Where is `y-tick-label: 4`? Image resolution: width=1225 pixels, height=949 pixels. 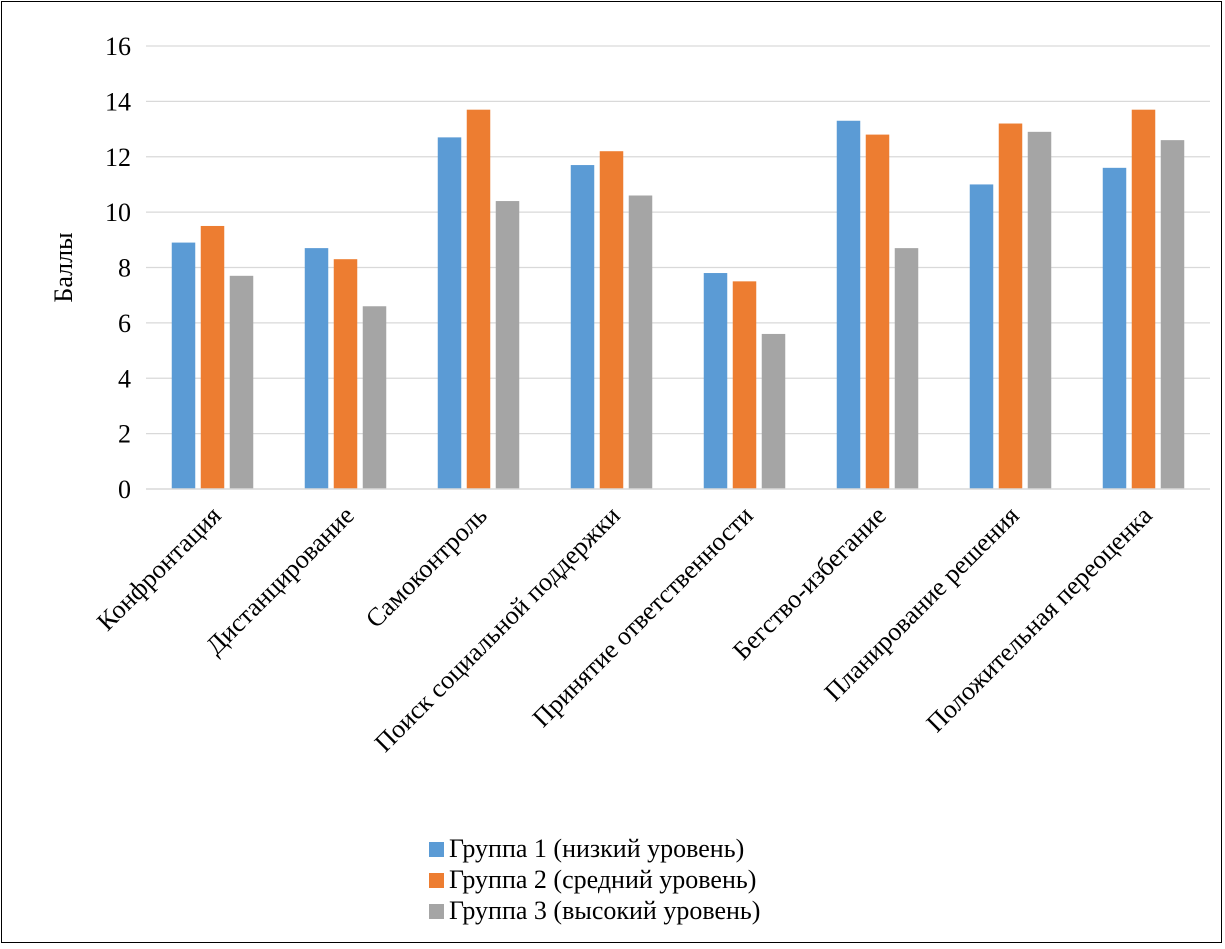 y-tick-label: 4 is located at coordinates (124, 378).